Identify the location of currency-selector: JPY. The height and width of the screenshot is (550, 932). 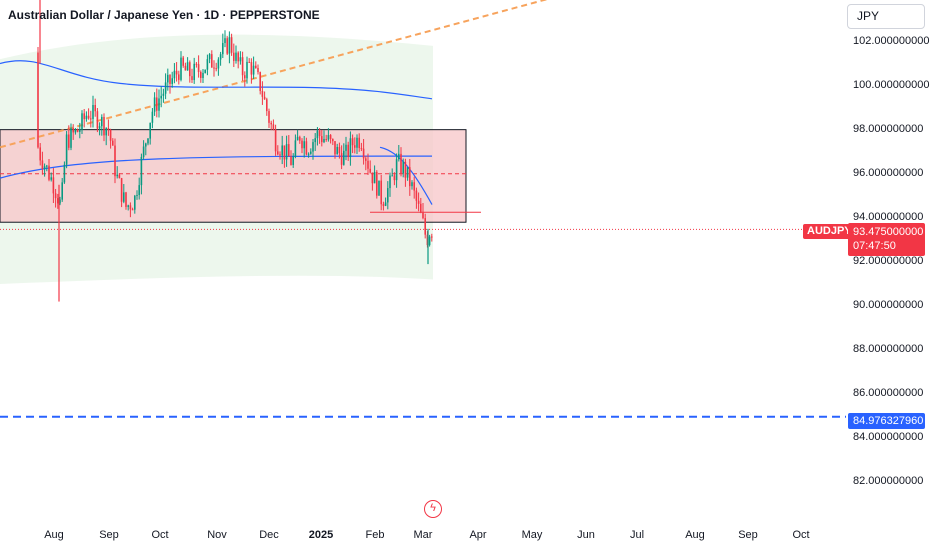
(886, 16).